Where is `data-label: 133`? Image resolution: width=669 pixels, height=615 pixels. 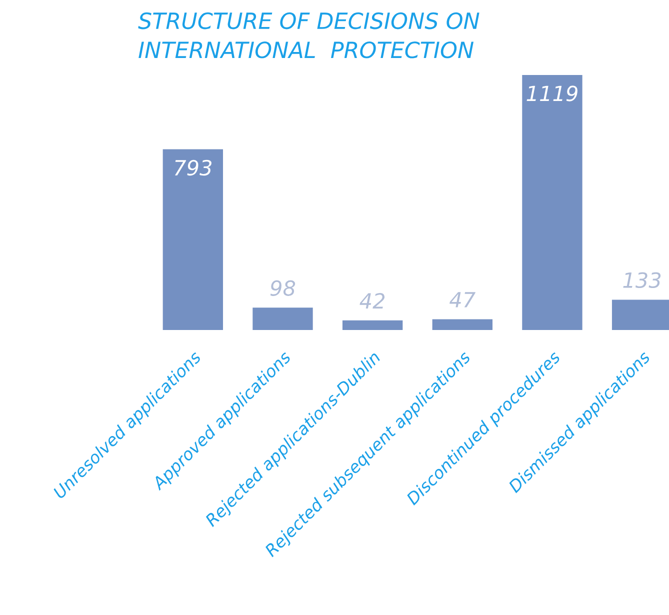
data-label: 133 is located at coordinates (642, 280).